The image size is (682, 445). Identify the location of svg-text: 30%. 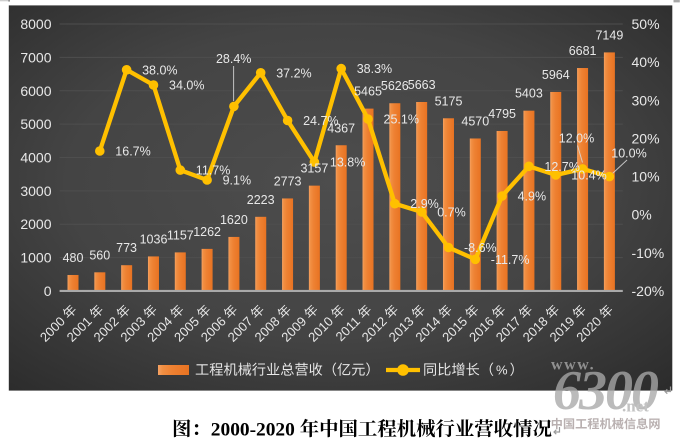
(646, 100).